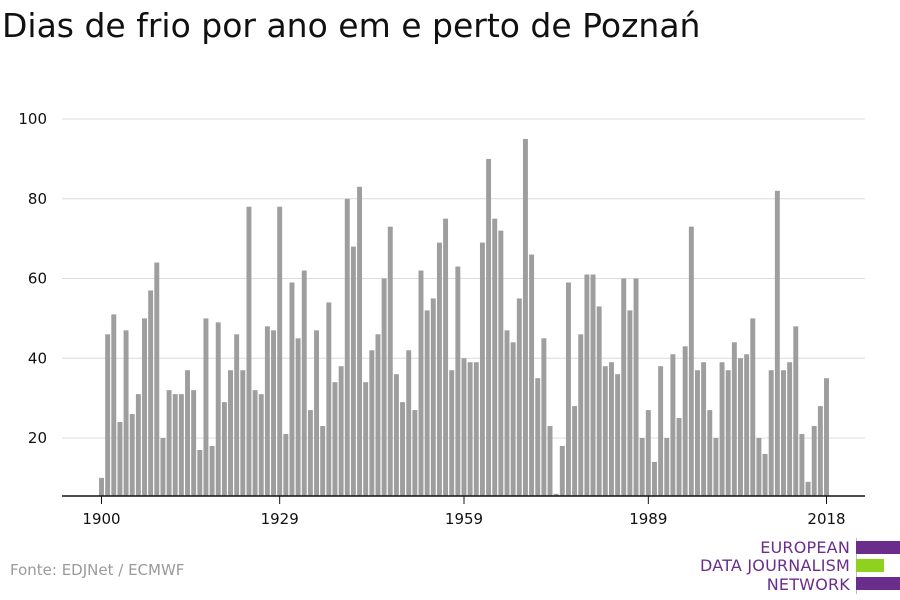 This screenshot has width=900, height=600. I want to click on bar-1944, so click(372, 423).